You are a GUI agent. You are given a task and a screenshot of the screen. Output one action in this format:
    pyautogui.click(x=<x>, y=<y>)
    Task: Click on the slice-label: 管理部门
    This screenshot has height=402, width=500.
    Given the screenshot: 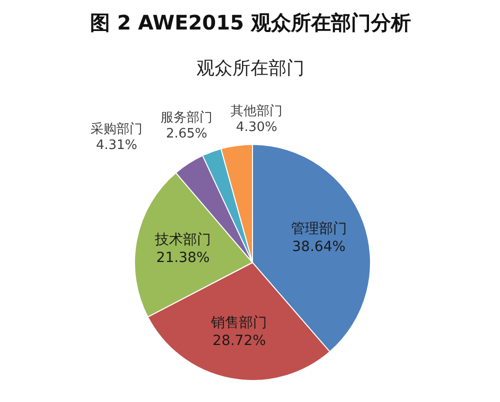 What is the action you would take?
    pyautogui.click(x=318, y=228)
    